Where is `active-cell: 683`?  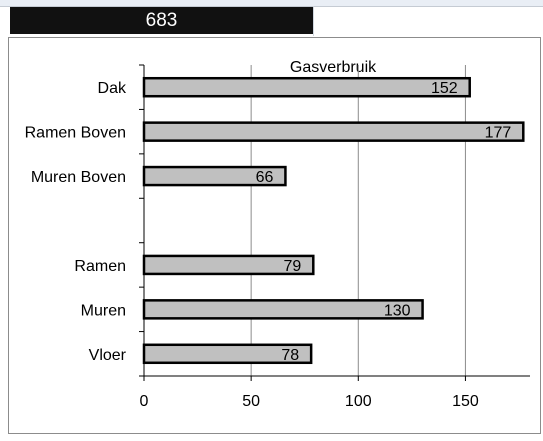
active-cell: 683 is located at coordinates (161, 20).